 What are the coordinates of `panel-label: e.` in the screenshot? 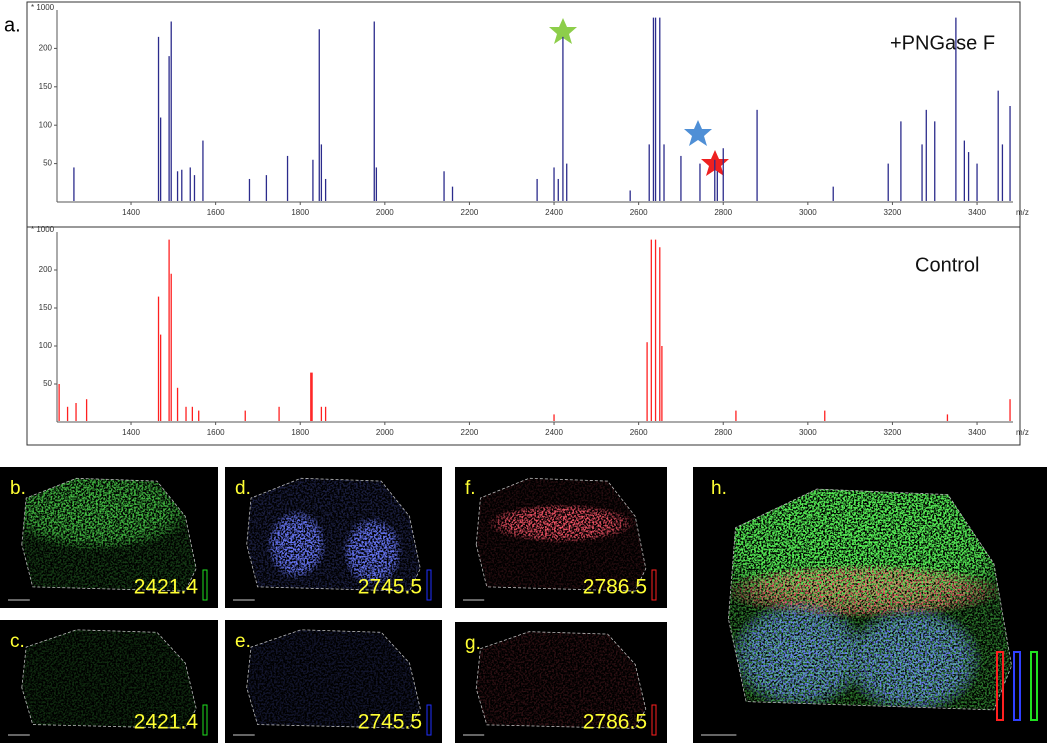 It's located at (243, 641).